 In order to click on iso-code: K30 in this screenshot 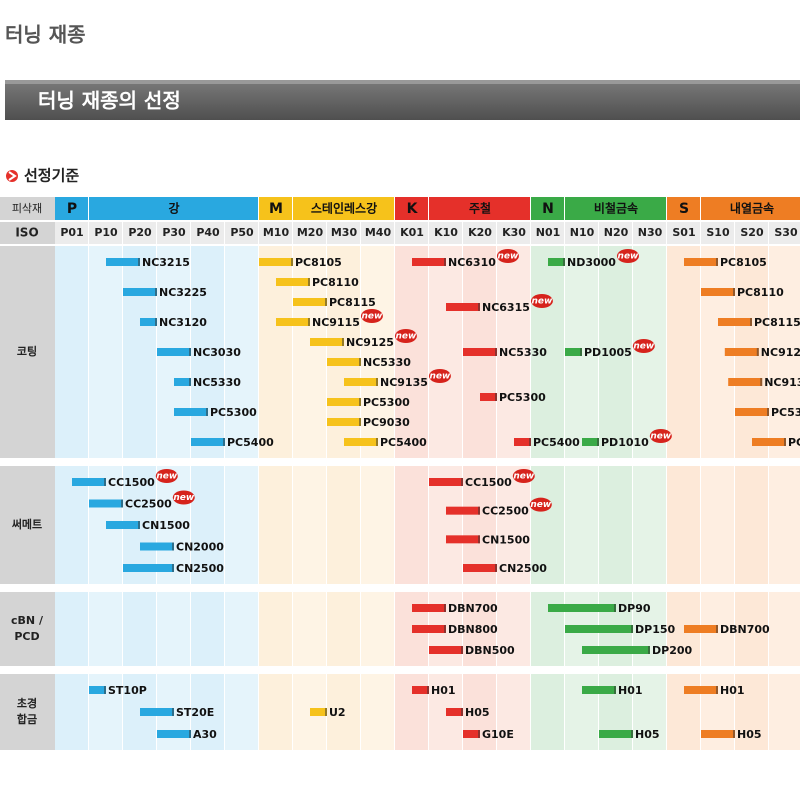, I will do `click(514, 232)`.